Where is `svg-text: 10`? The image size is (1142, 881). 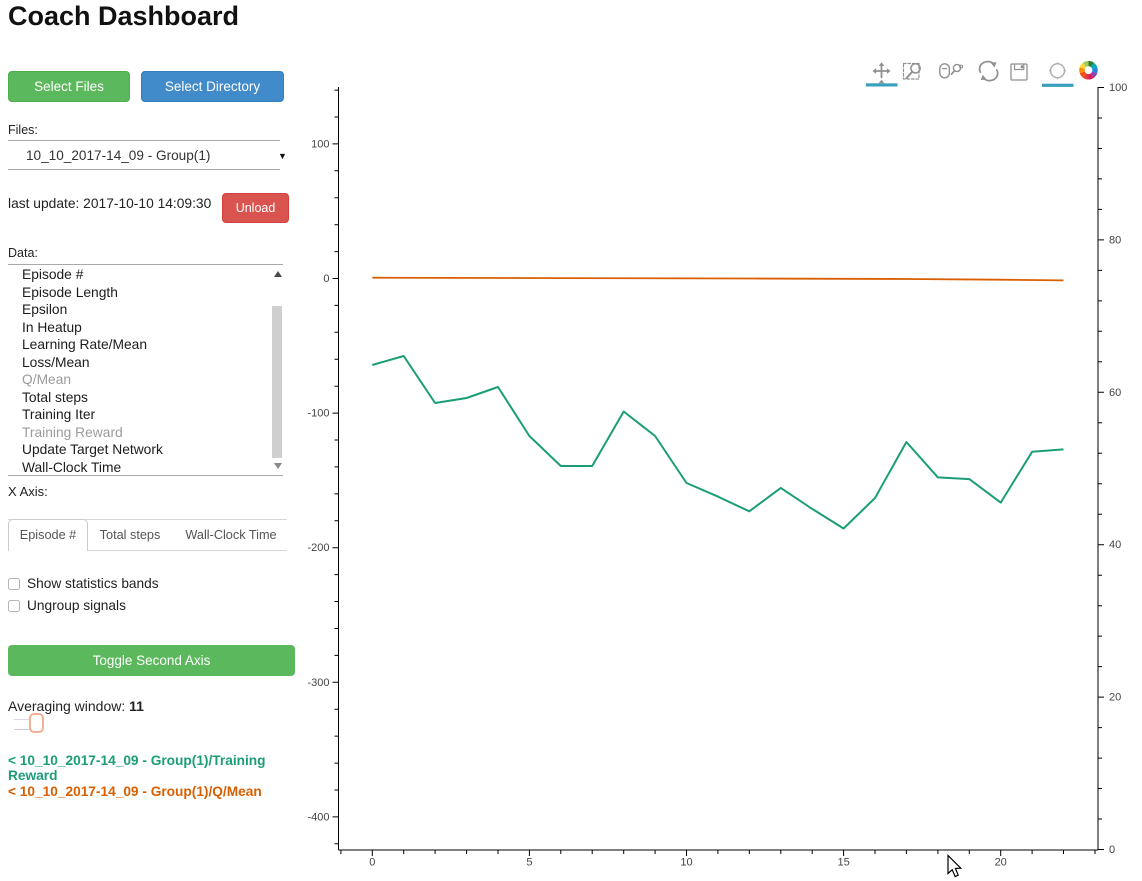
svg-text: 10 is located at coordinates (686, 863).